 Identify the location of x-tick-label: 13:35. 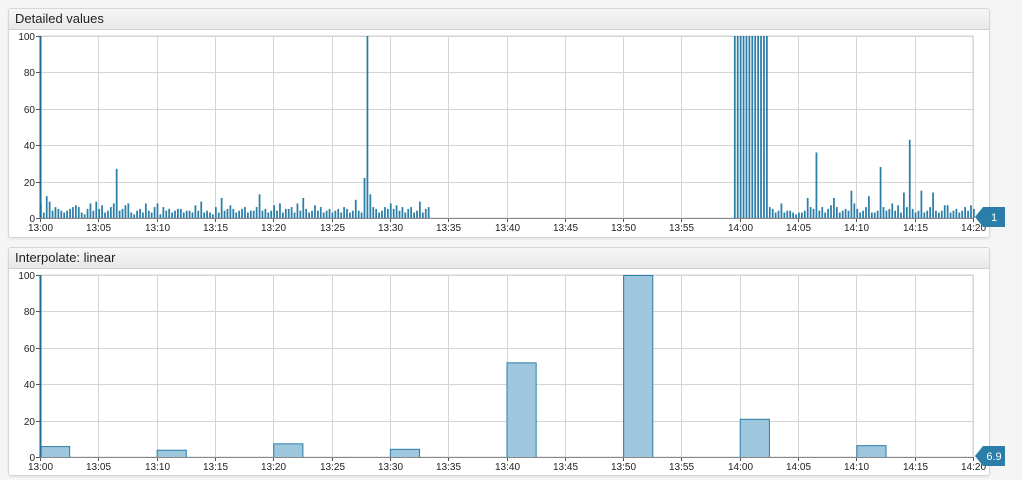
(448, 228).